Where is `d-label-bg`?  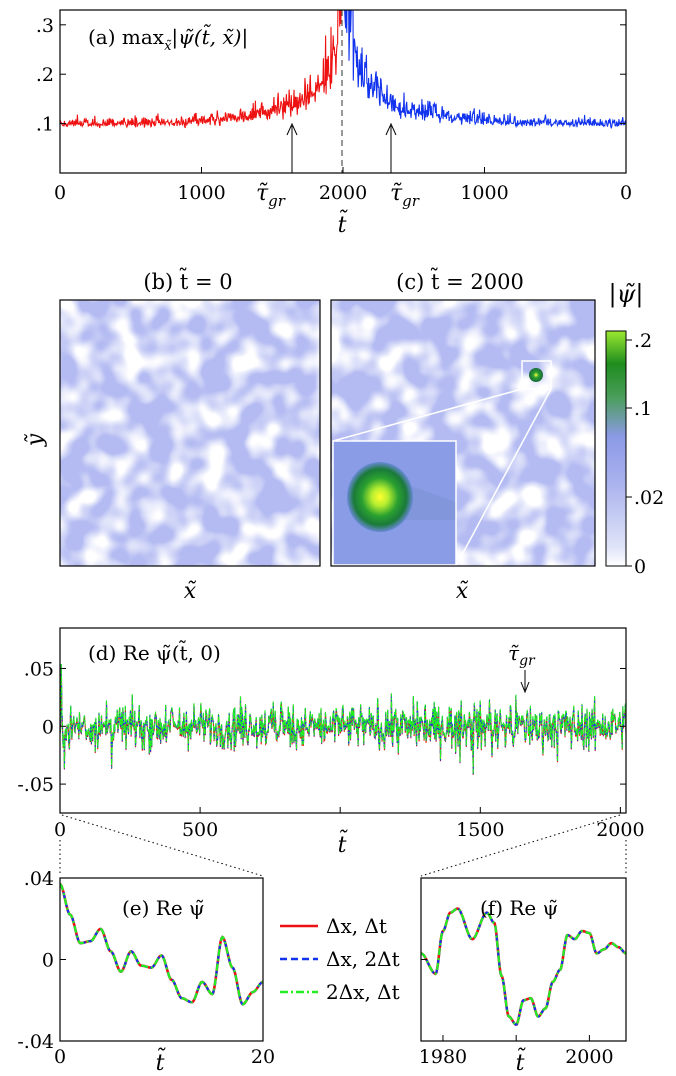
d-label-bg is located at coordinates (169, 651).